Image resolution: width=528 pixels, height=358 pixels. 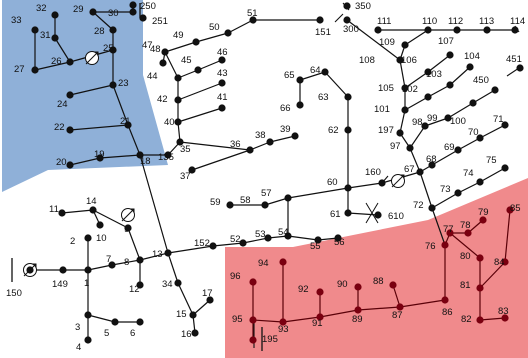 What do you see at coordinates (455, 21) in the screenshot?
I see `node-label-112: 112` at bounding box center [455, 21].